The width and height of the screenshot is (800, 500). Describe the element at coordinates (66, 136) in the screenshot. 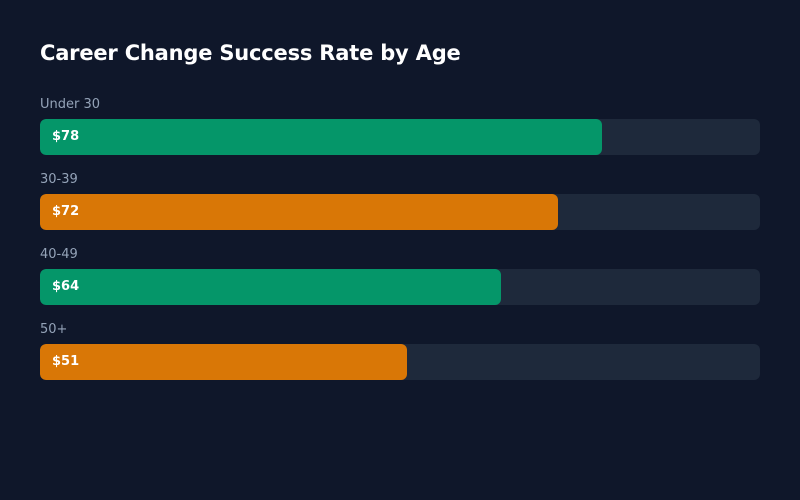

I see `bar-value-label: $78` at that location.